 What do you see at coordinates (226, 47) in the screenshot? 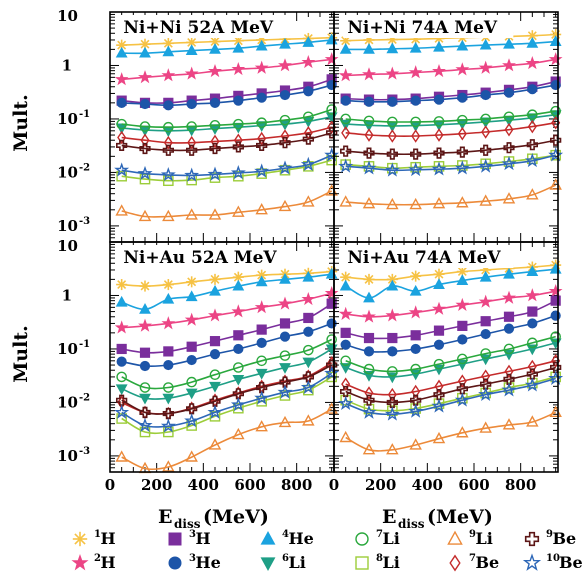
I see `series-line-He4` at bounding box center [226, 47].